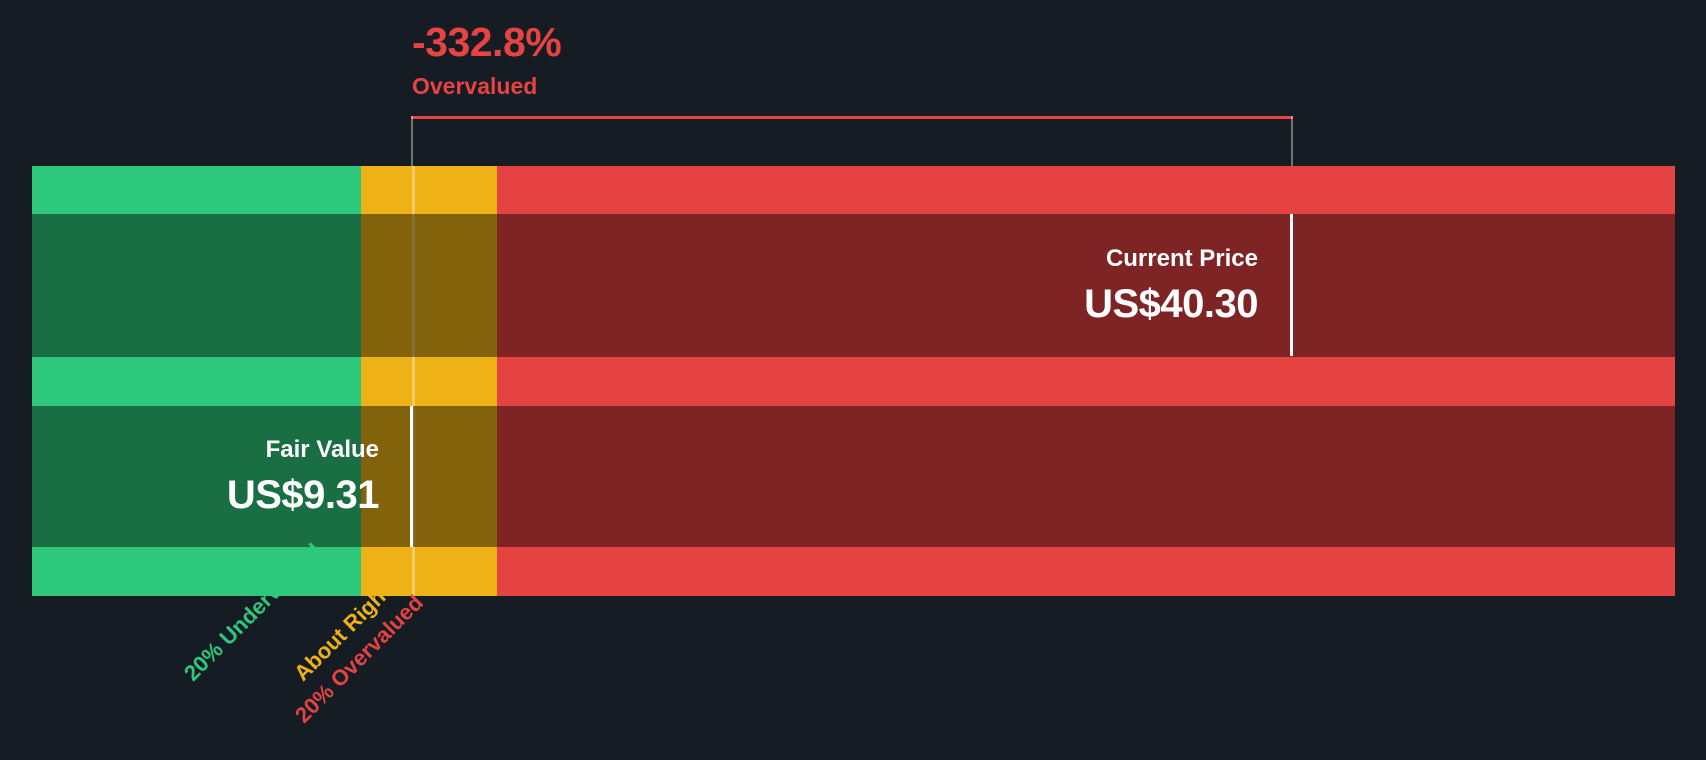  What do you see at coordinates (359, 658) in the screenshot?
I see `axis-label-overvalued: 20% Overvalued` at bounding box center [359, 658].